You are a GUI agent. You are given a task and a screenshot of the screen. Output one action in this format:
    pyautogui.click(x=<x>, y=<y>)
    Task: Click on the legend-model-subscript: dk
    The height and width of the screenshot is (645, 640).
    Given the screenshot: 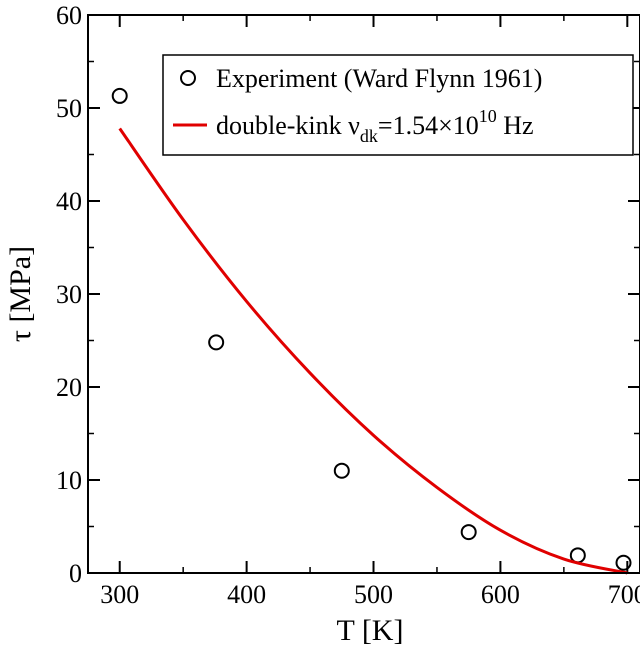 What is the action you would take?
    pyautogui.click(x=369, y=136)
    